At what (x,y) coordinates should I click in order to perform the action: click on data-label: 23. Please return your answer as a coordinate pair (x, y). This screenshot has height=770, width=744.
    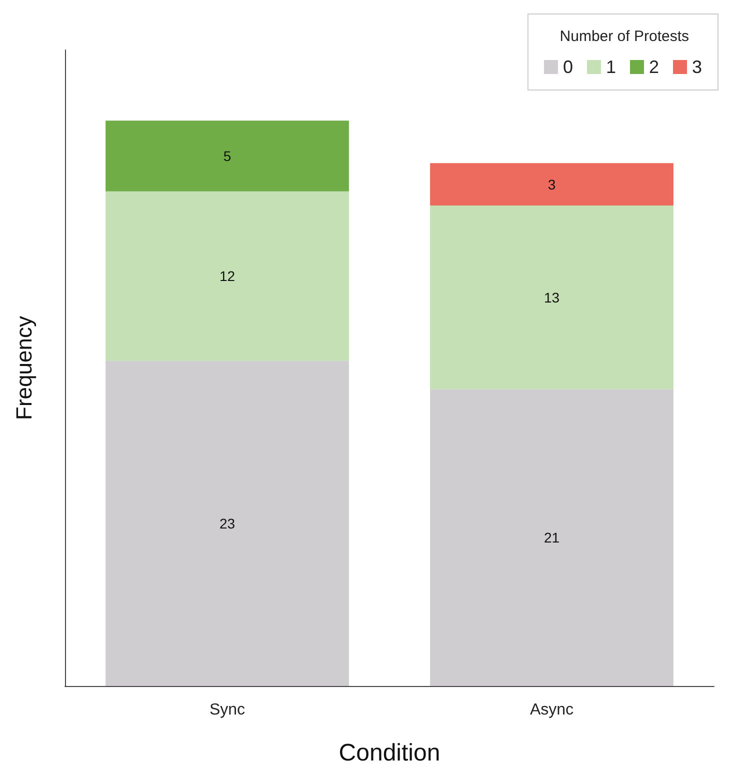
    Looking at the image, I should click on (227, 523).